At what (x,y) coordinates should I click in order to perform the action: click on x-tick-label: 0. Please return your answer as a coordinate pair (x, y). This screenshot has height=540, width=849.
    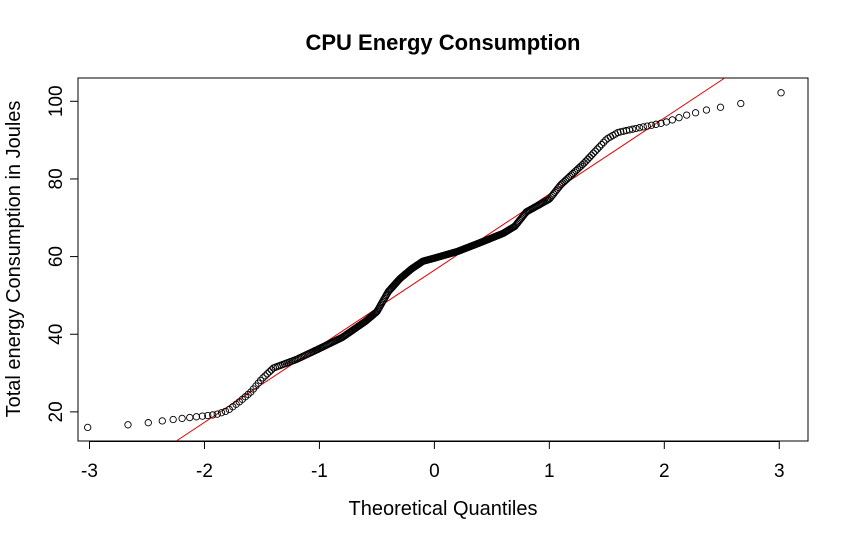
    Looking at the image, I should click on (434, 471).